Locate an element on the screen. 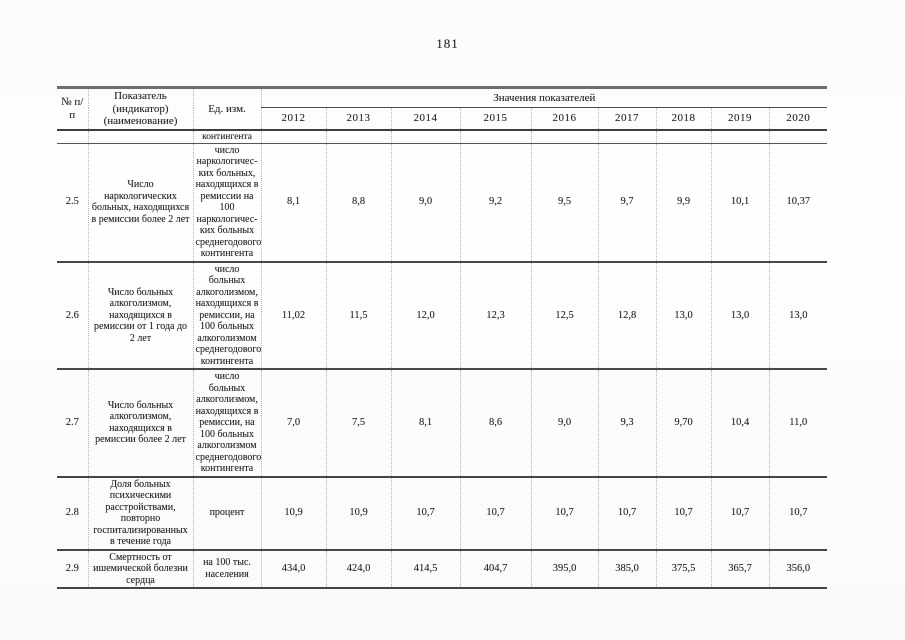 The height and width of the screenshot is (640, 905). value-cell: 365,7 is located at coordinates (739, 569).